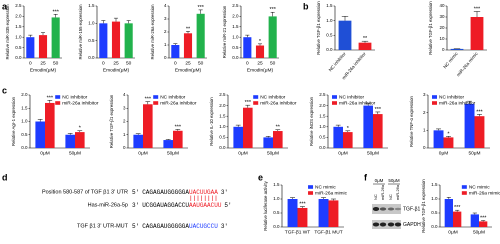  I want to click on significance: **, so click(365, 39).